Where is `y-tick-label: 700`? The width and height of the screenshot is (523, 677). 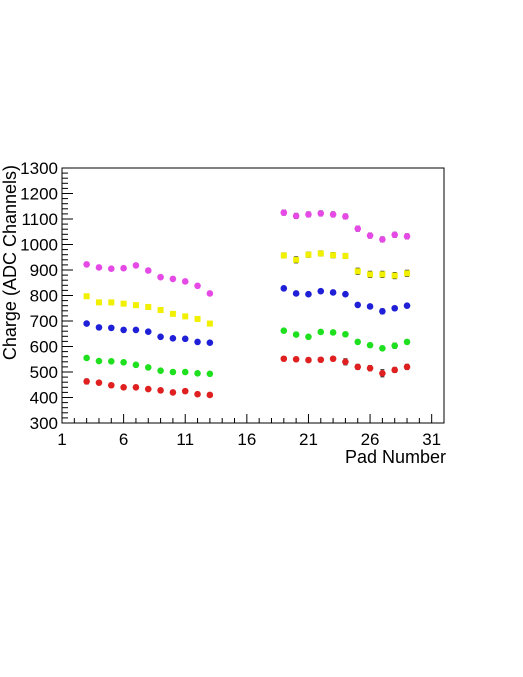
y-tick-label: 700 is located at coordinates (44, 321).